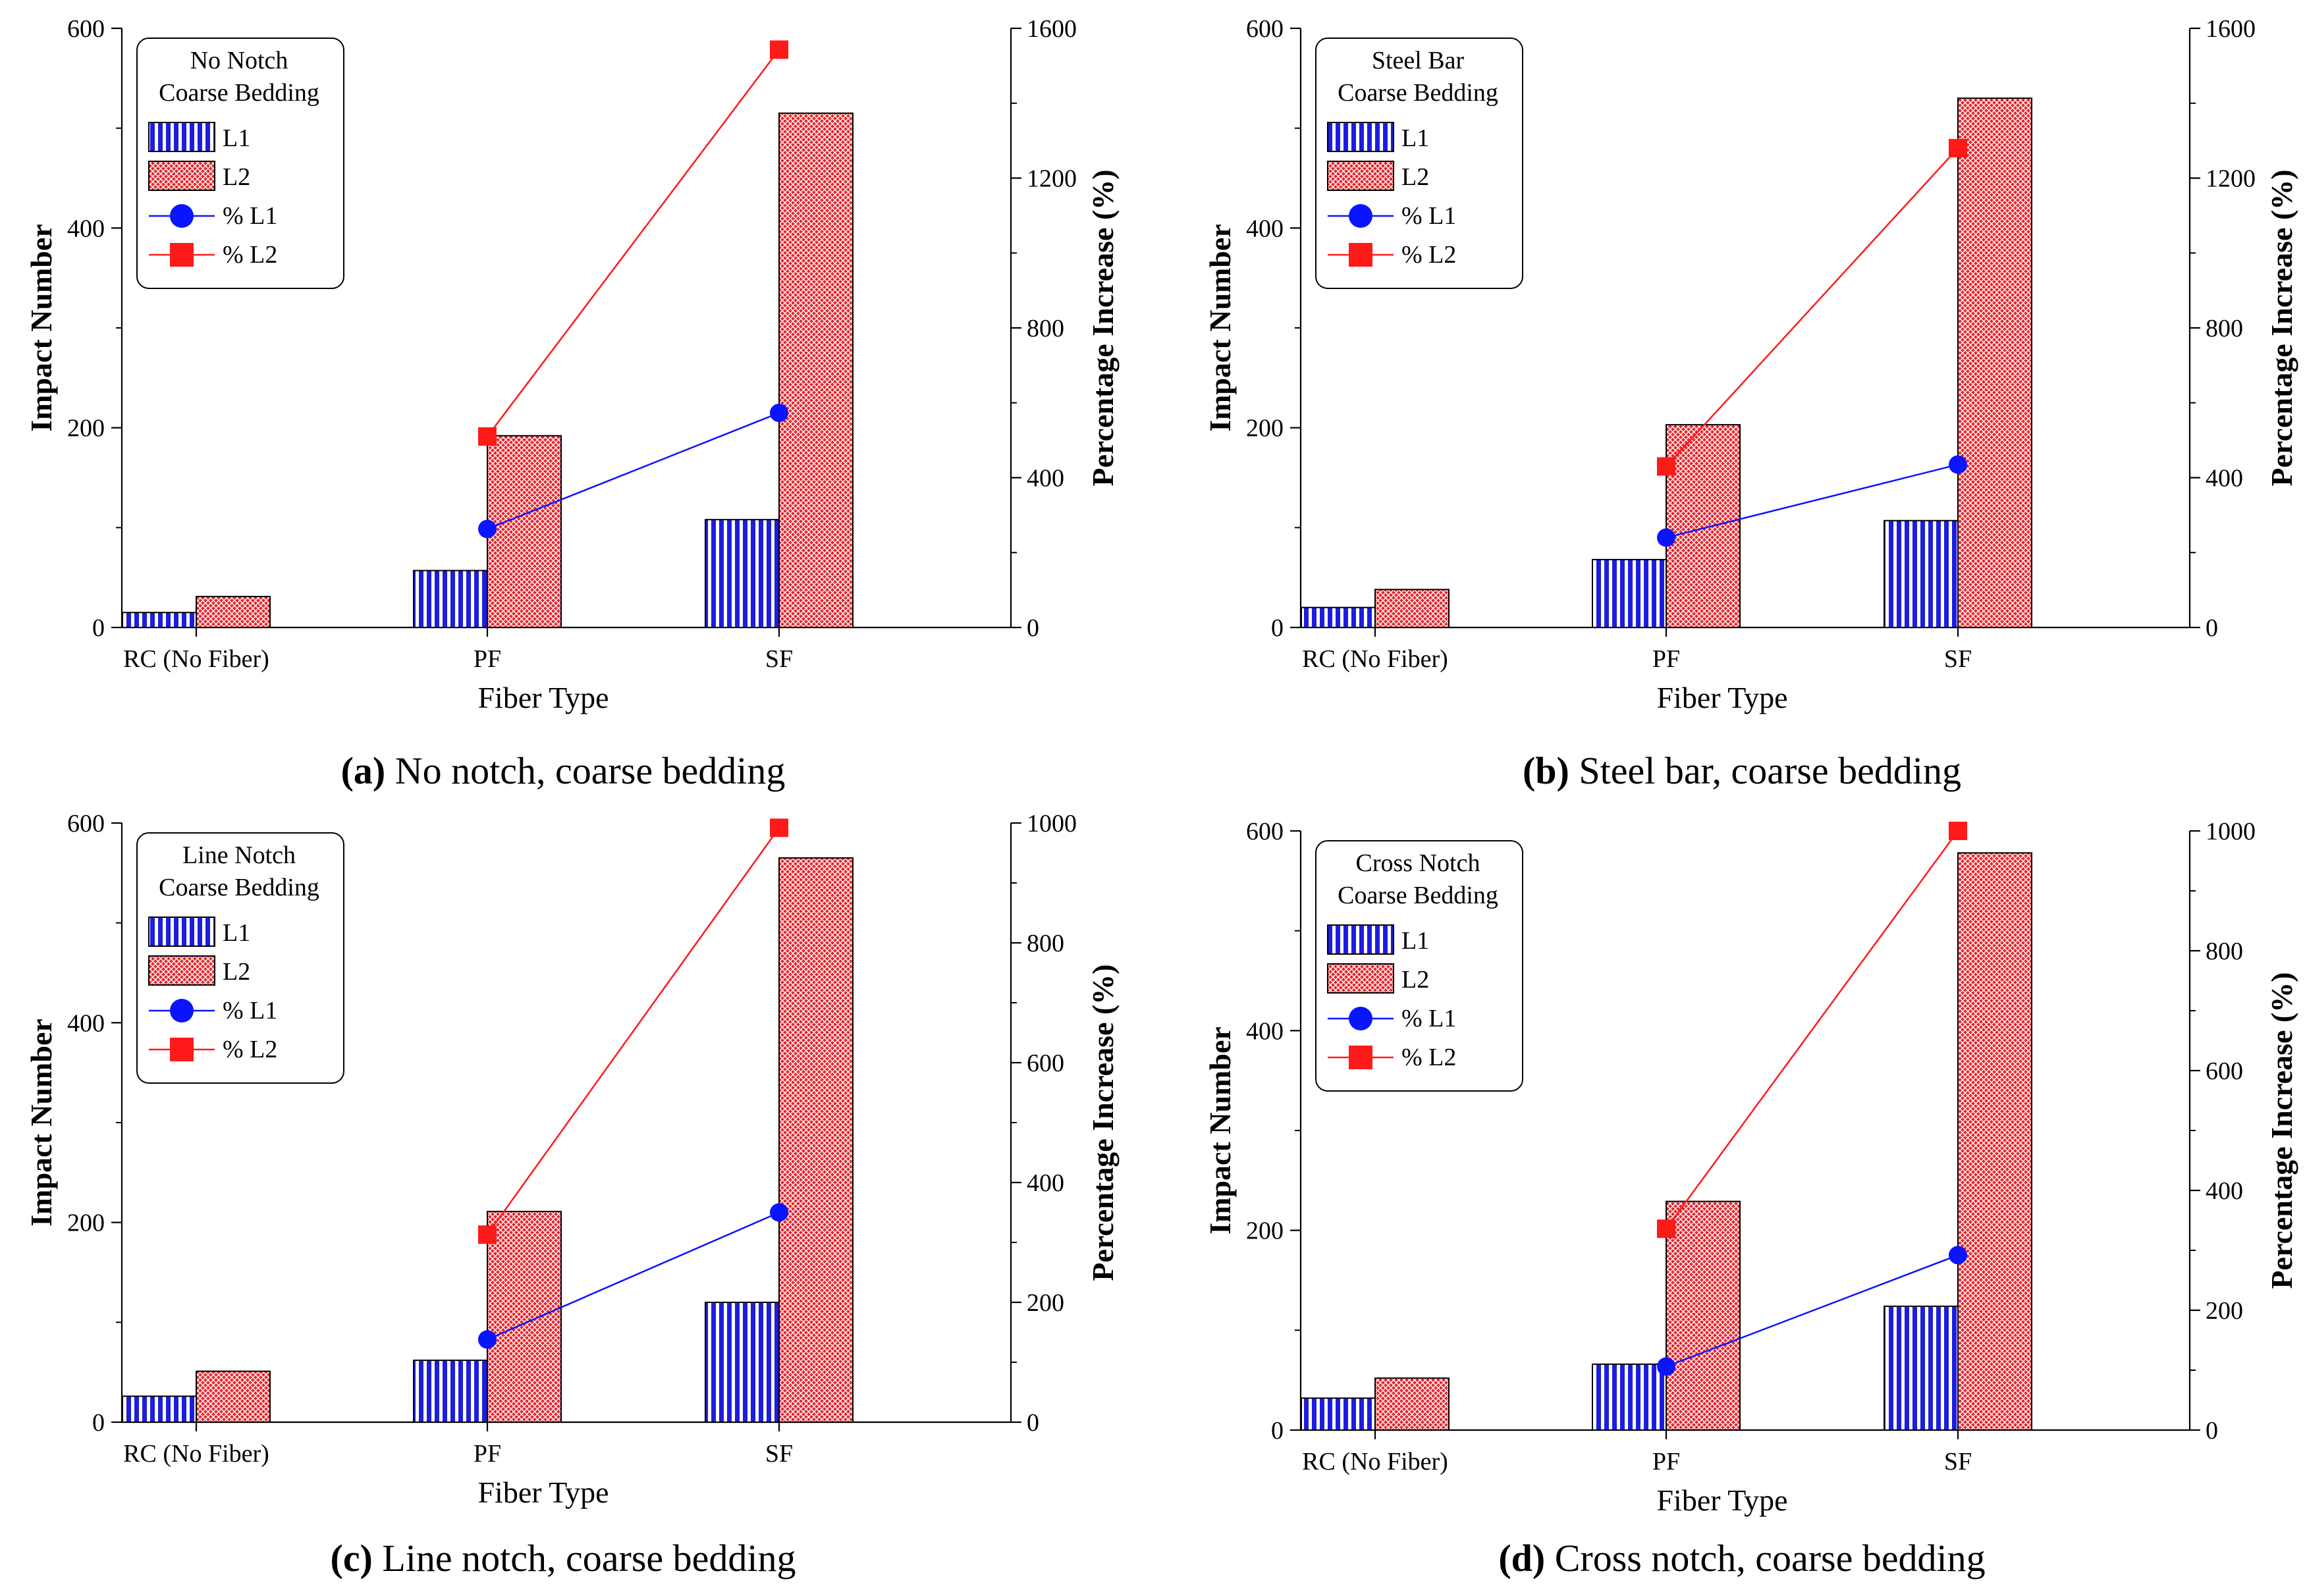 The image size is (2305, 1596). What do you see at coordinates (1546, 770) in the screenshot?
I see `caption-letter: (b)` at bounding box center [1546, 770].